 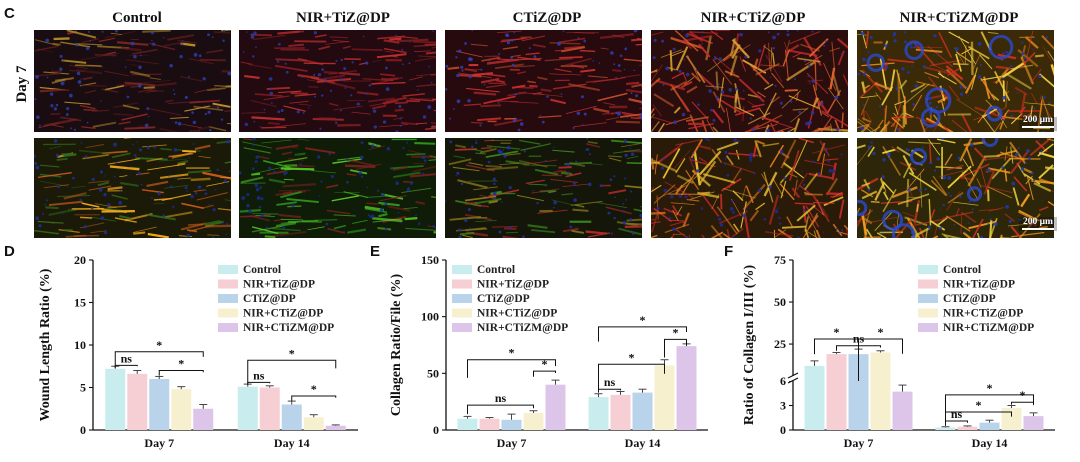 I want to click on legend-entry: NIR+CTiZM@DP, so click(x=988, y=328).